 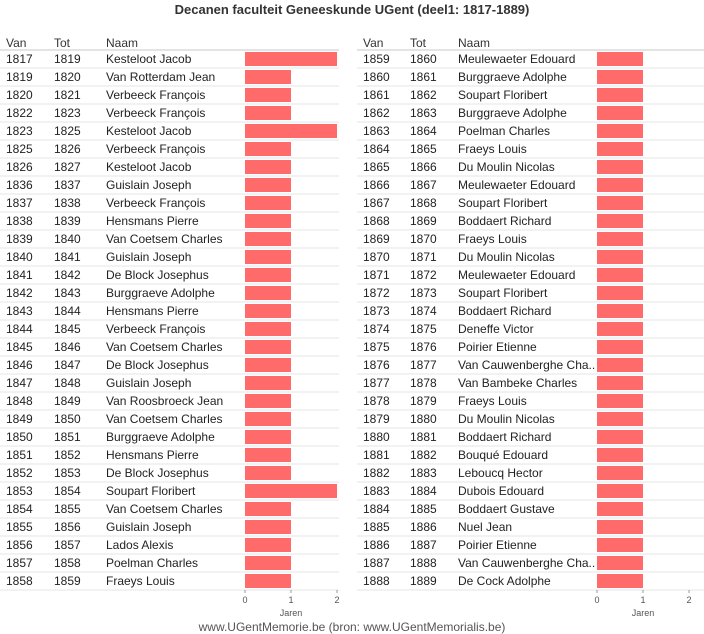 I want to click on cell-van: 1870, so click(x=376, y=257).